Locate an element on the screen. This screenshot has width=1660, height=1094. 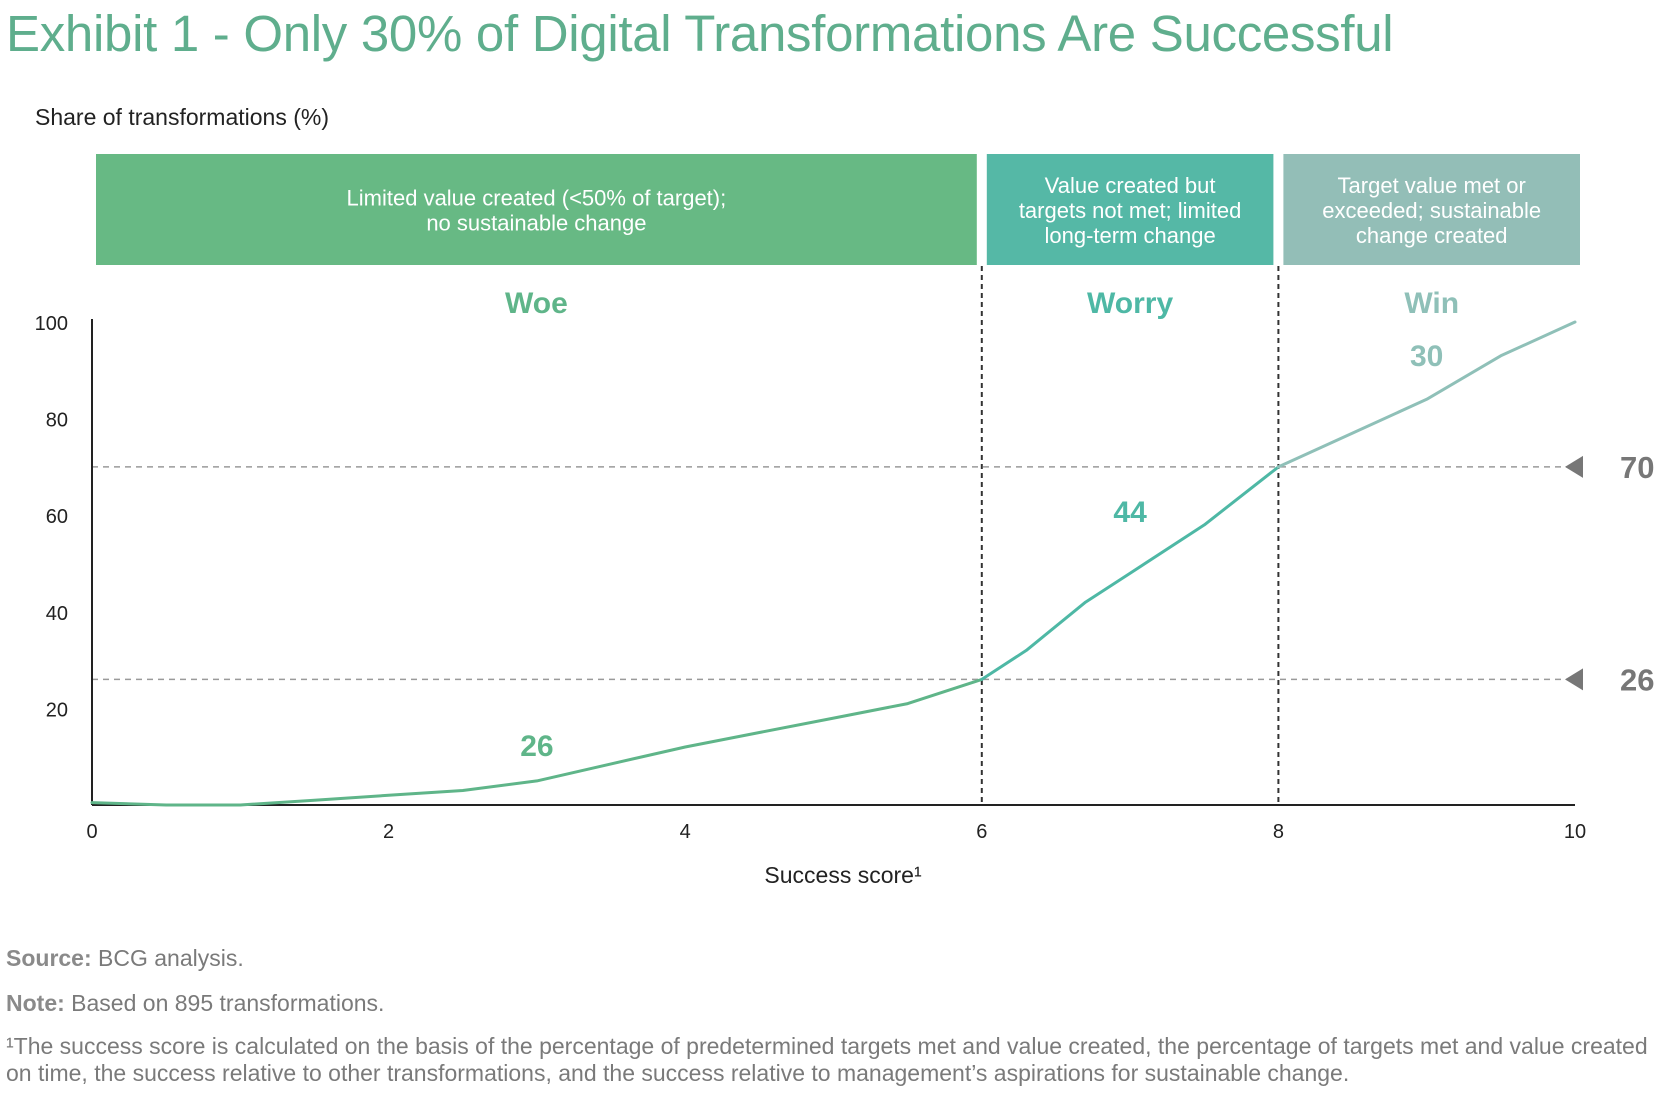
note-text: Based on 895 transformations. is located at coordinates (228, 1003).